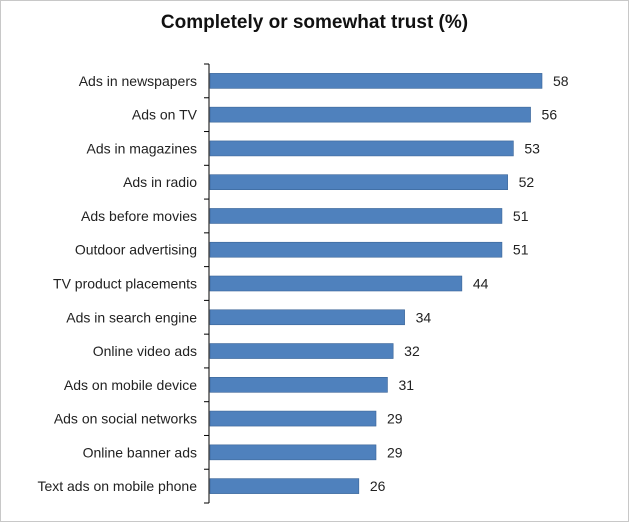  I want to click on chart-title: Completely or somewhat trust (%), so click(314, 22).